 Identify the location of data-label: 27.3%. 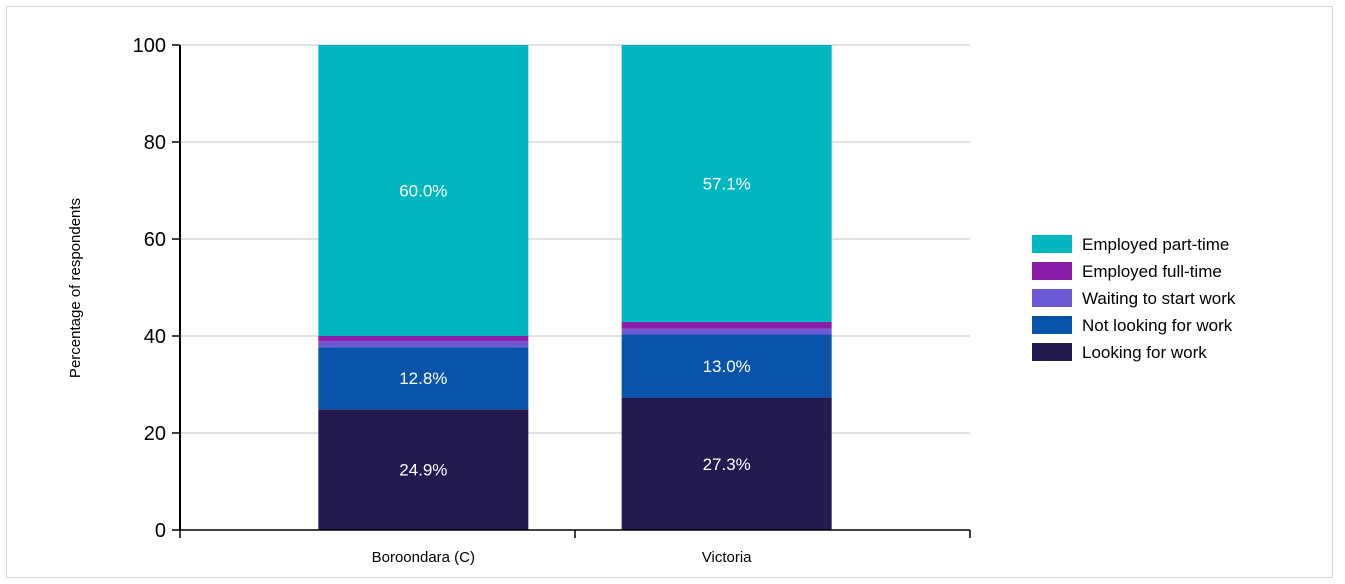
(727, 464).